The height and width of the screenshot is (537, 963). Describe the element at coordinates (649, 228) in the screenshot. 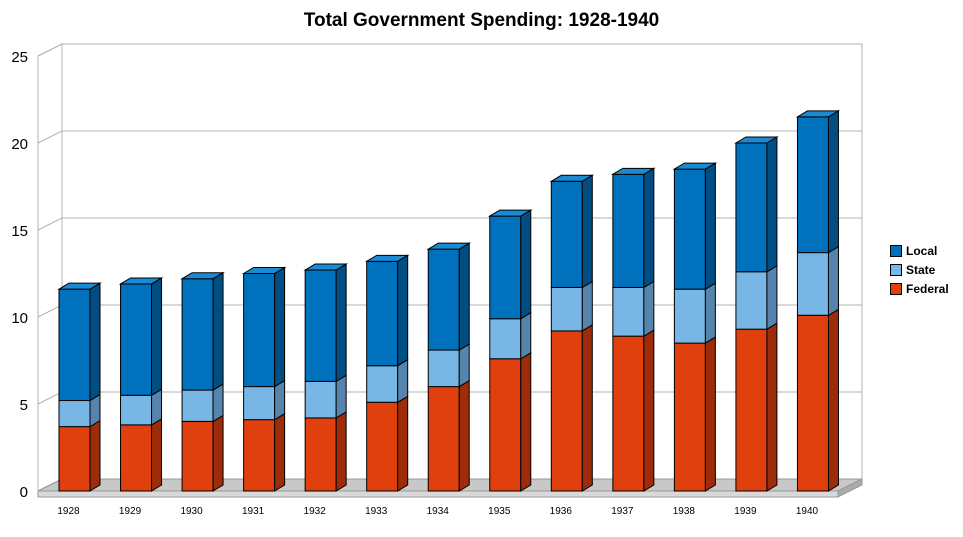

I see `bar-local-1937-side` at that location.